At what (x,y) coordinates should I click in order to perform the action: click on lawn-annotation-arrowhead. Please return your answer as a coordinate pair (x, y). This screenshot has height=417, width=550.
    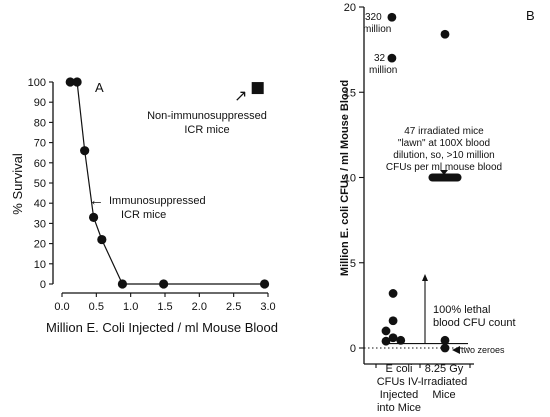
    Looking at the image, I should click on (444, 172).